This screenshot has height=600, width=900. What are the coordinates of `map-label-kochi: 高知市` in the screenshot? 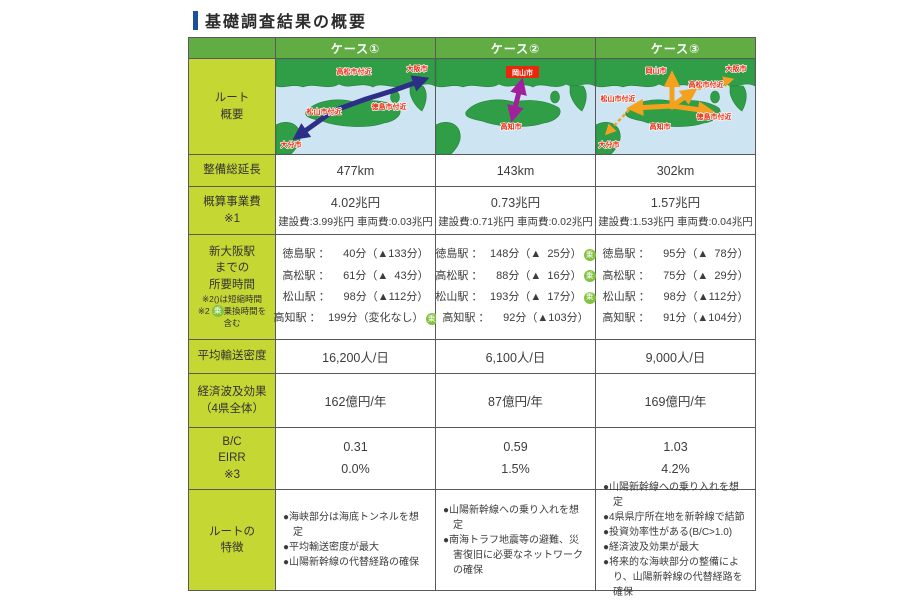 It's located at (660, 126).